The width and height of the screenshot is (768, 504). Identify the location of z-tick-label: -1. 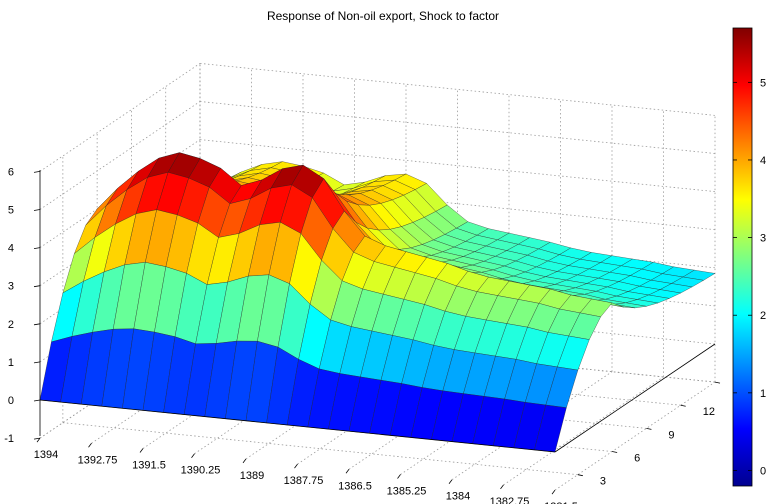
(9, 439).